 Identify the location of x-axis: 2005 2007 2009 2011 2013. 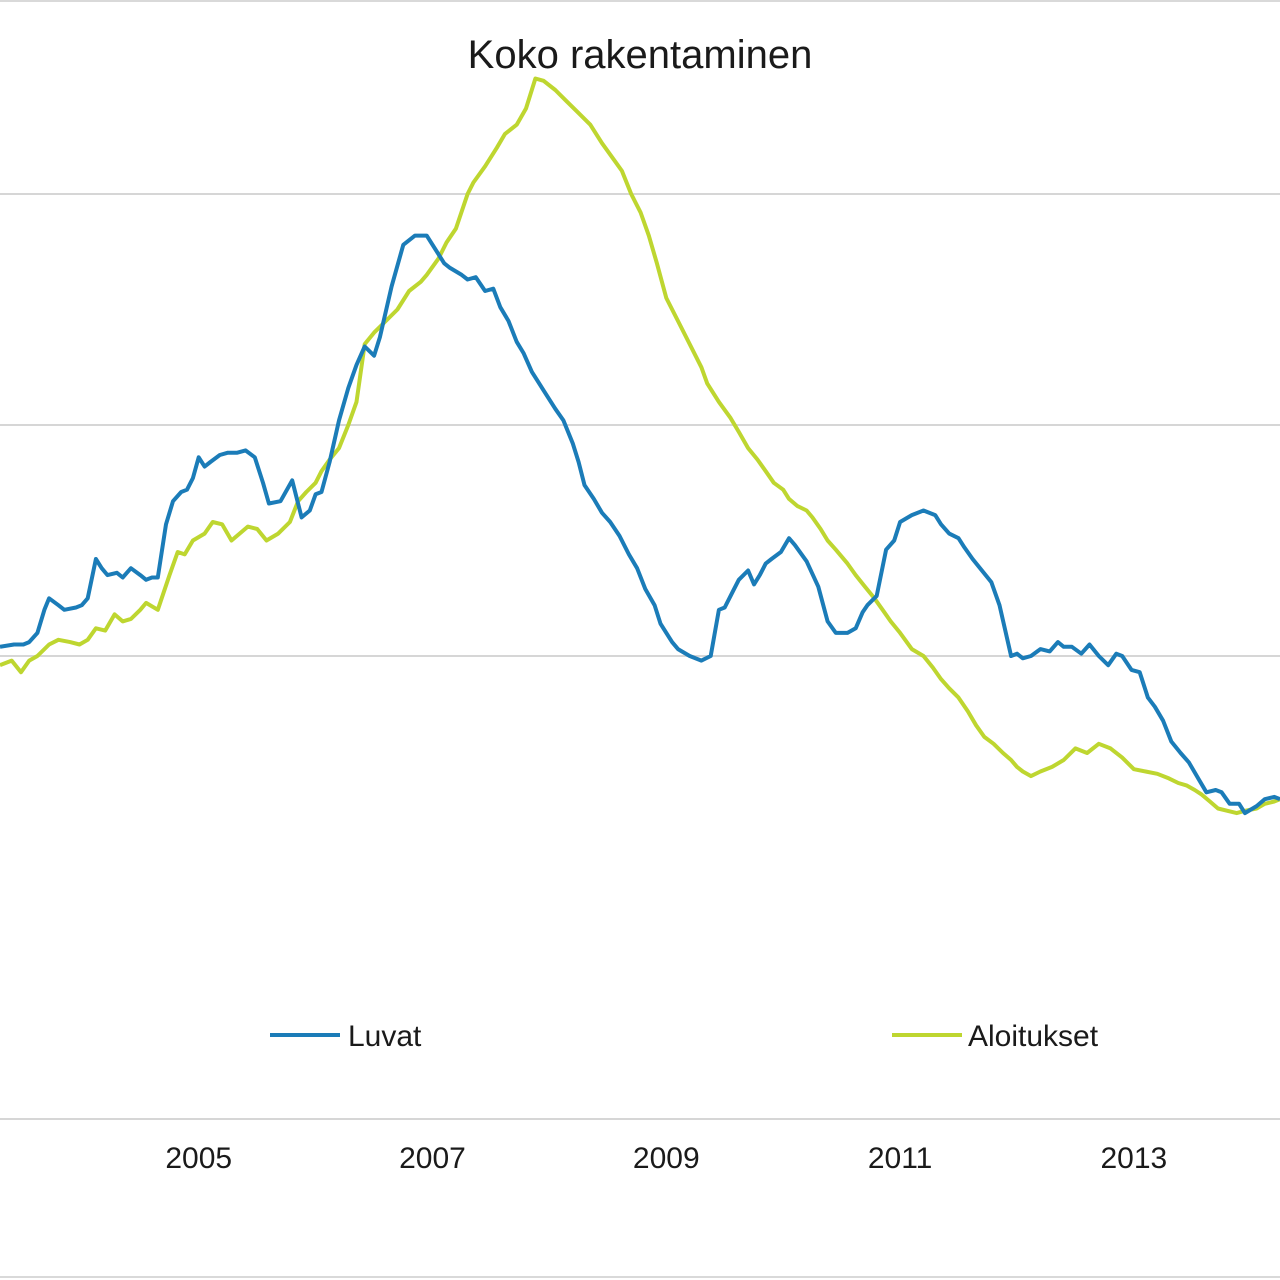
(640, 1146).